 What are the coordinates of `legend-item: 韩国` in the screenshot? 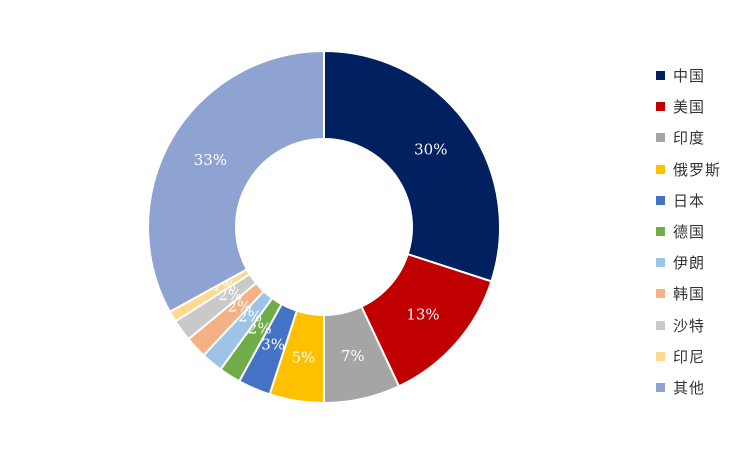 It's located at (688, 293).